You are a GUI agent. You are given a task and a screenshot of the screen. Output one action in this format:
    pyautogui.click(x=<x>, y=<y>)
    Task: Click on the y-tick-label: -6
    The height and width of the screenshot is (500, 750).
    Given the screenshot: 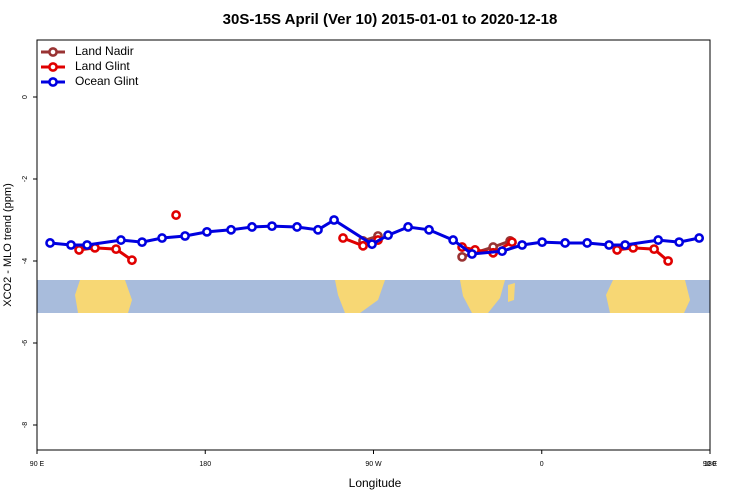 What is the action you would take?
    pyautogui.click(x=25, y=343)
    